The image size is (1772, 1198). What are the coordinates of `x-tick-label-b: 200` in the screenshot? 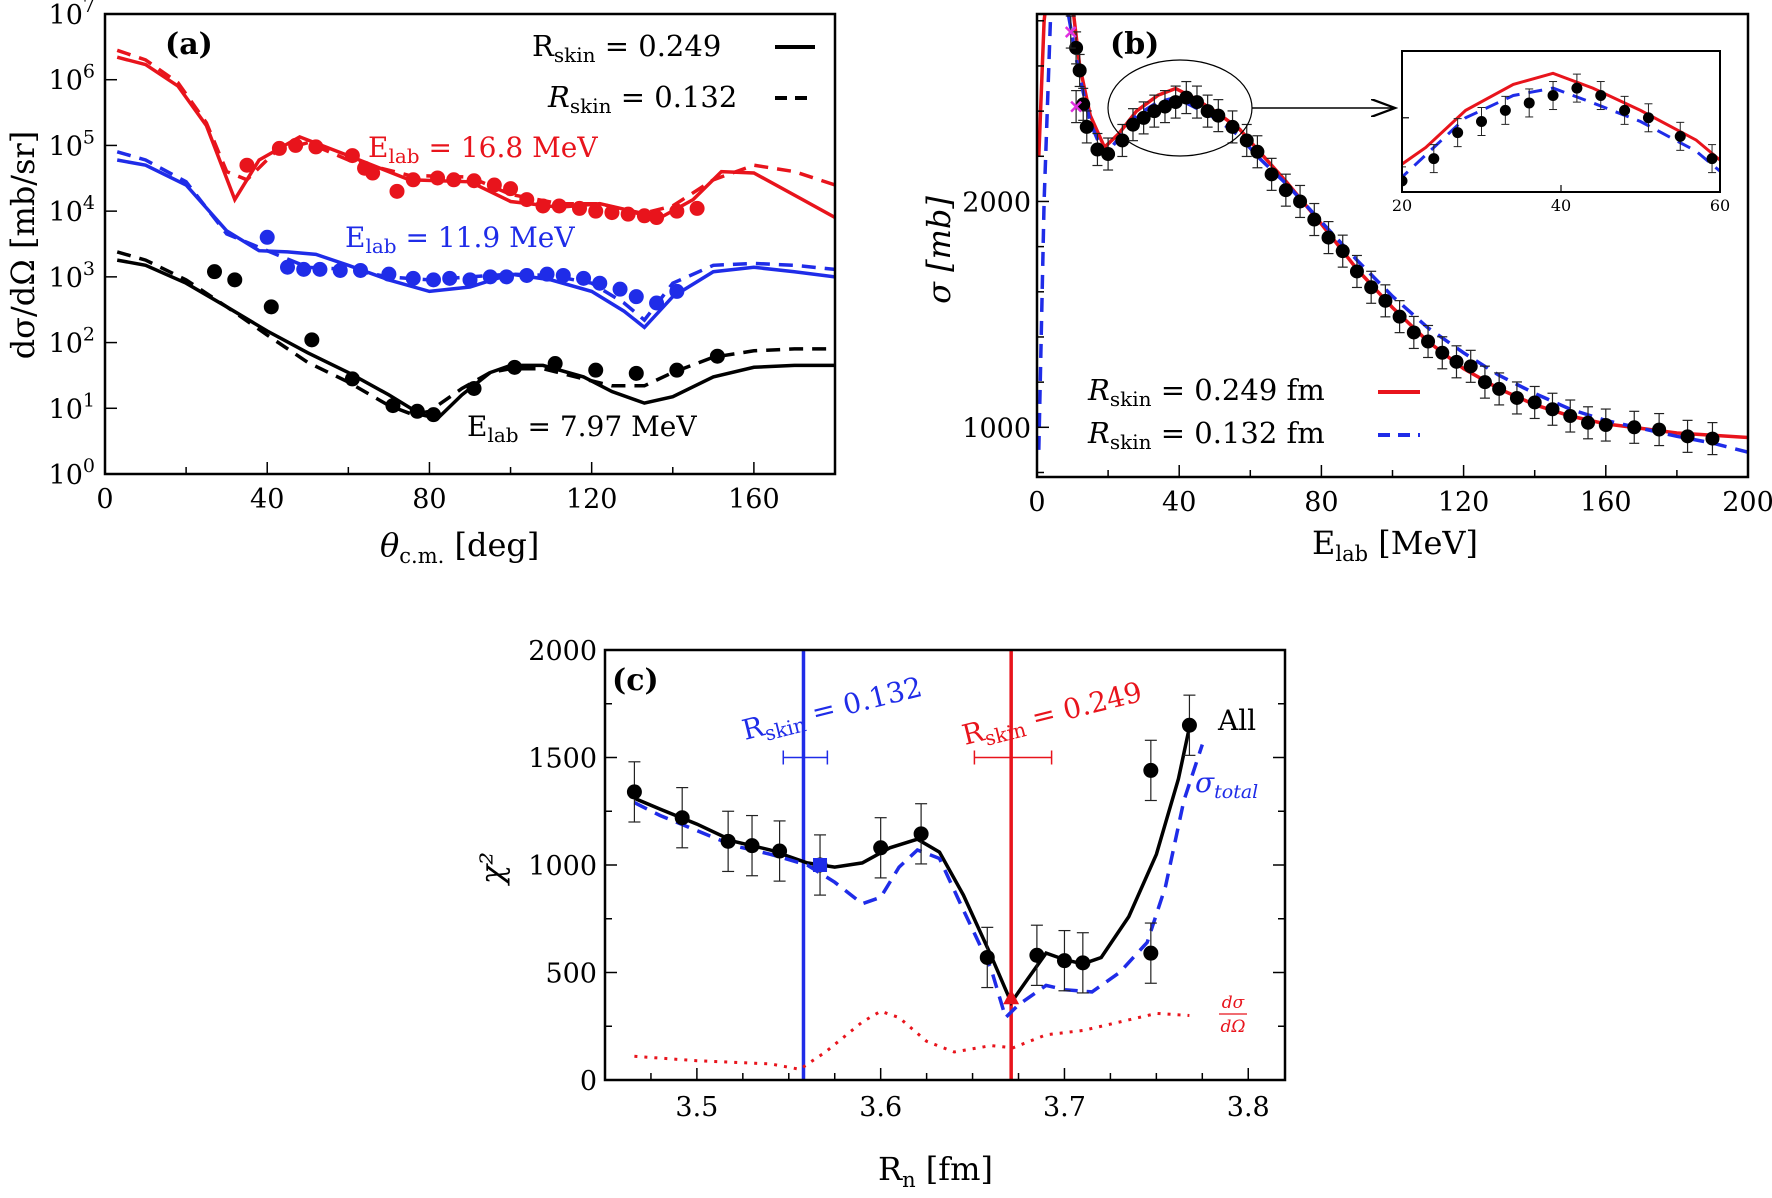 It's located at (1747, 502).